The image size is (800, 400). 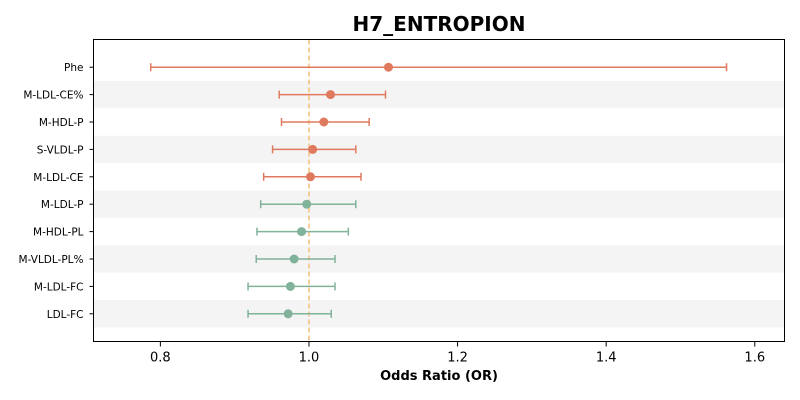 What do you see at coordinates (457, 358) in the screenshot?
I see `x-tick-label: 1.2` at bounding box center [457, 358].